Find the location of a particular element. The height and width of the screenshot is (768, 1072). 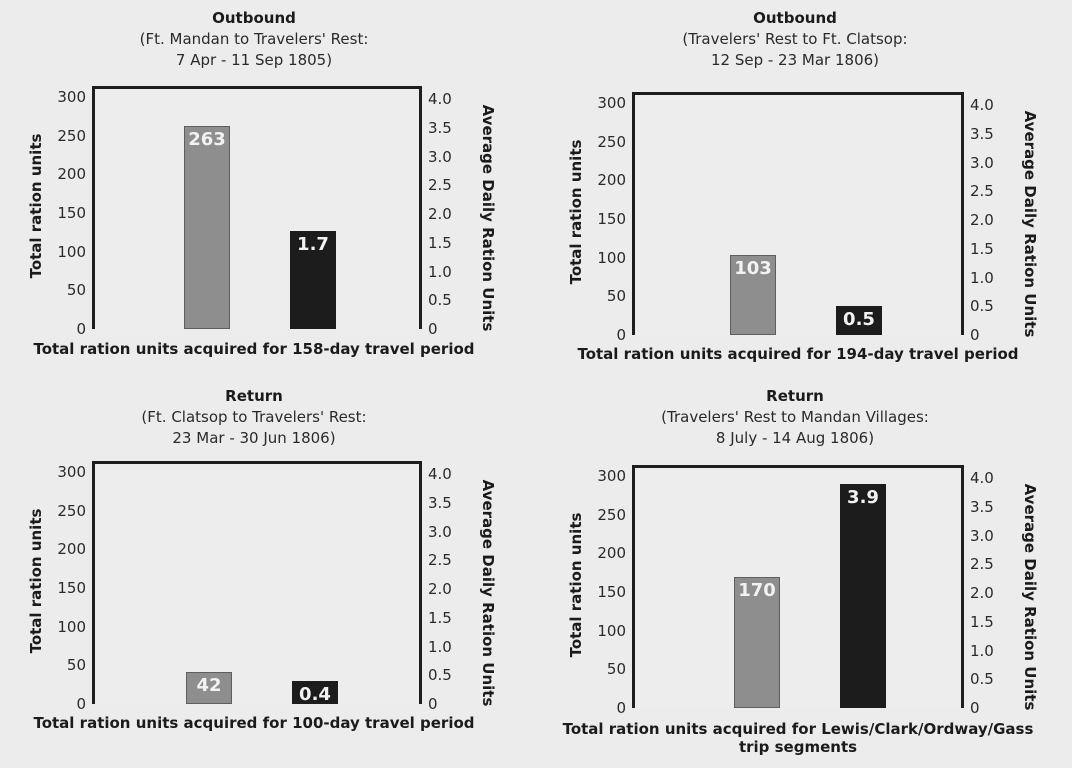

total-ration-value-label: 170 is located at coordinates (757, 590).